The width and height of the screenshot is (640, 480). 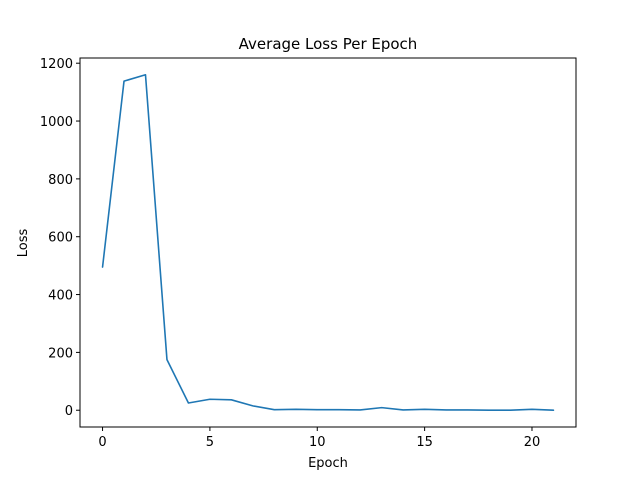 What do you see at coordinates (56, 122) in the screenshot?
I see `y-tick-label: 1000` at bounding box center [56, 122].